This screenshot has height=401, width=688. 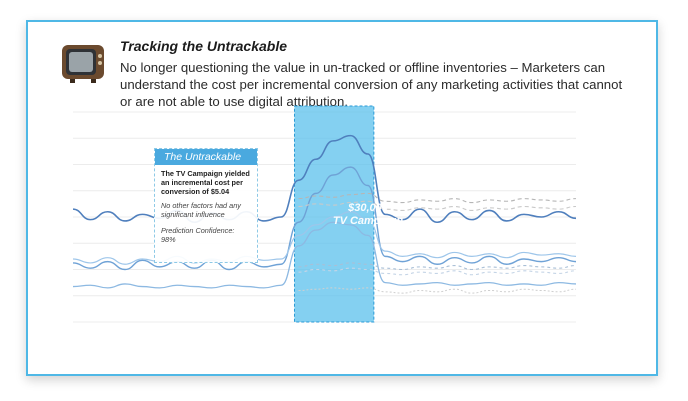 What do you see at coordinates (206, 157) in the screenshot?
I see `callout-title: The Untrackable` at bounding box center [206, 157].